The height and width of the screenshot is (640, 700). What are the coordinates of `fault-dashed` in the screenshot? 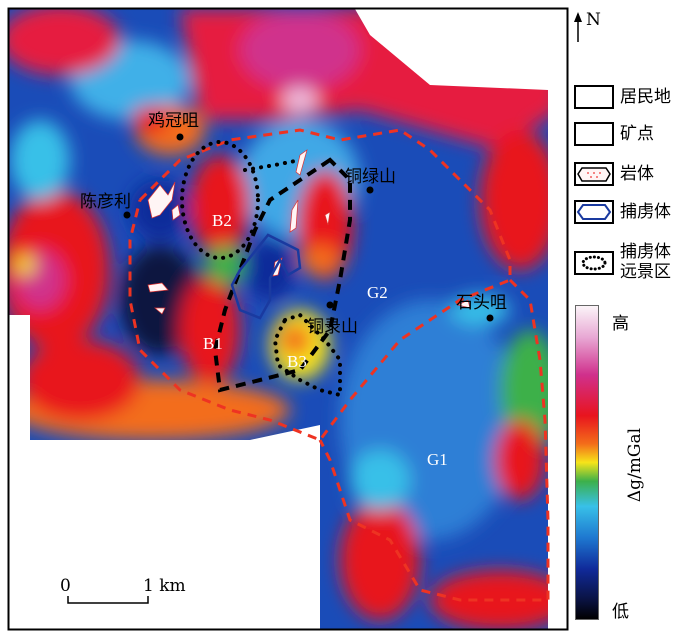 It's located at (282, 275).